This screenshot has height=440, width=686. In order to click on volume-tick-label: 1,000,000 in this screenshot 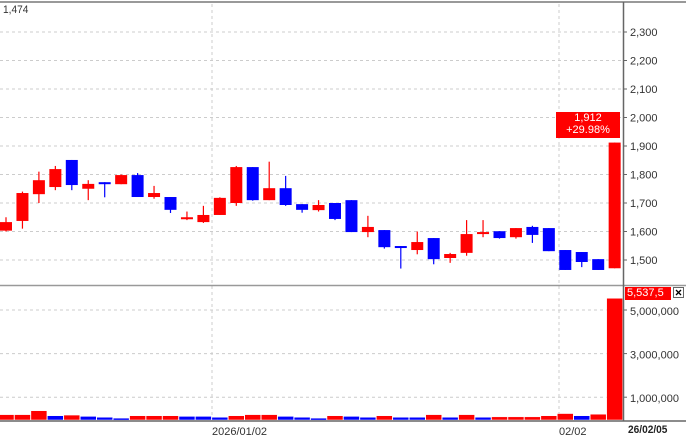, I will do `click(654, 399)`.